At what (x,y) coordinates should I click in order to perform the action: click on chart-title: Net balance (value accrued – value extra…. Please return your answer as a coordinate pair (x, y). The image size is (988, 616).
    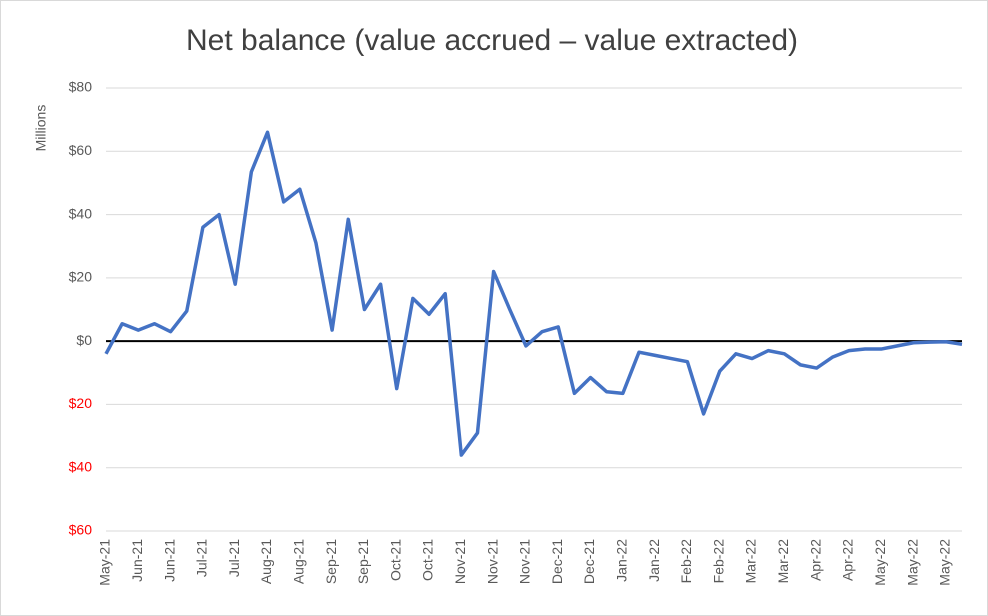
    Looking at the image, I should click on (492, 40).